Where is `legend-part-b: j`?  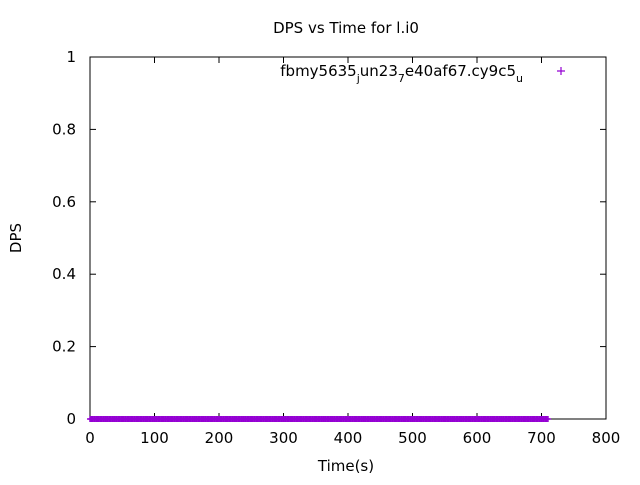
legend-part-b: j is located at coordinates (358, 78).